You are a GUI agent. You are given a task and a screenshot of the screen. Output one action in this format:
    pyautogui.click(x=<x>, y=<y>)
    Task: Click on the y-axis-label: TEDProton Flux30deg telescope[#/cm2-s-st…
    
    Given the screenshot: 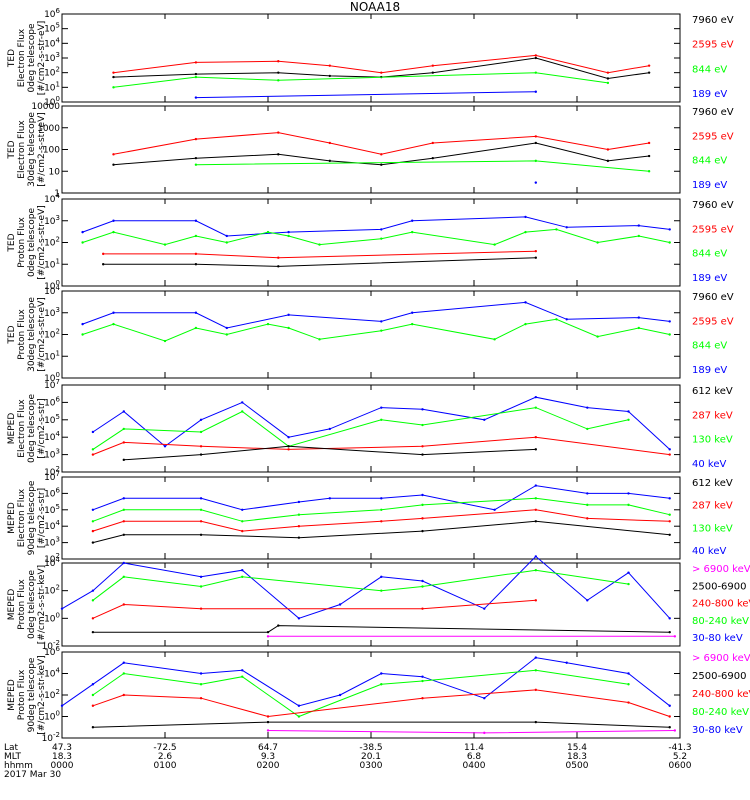 What is the action you would take?
    pyautogui.click(x=27, y=334)
    